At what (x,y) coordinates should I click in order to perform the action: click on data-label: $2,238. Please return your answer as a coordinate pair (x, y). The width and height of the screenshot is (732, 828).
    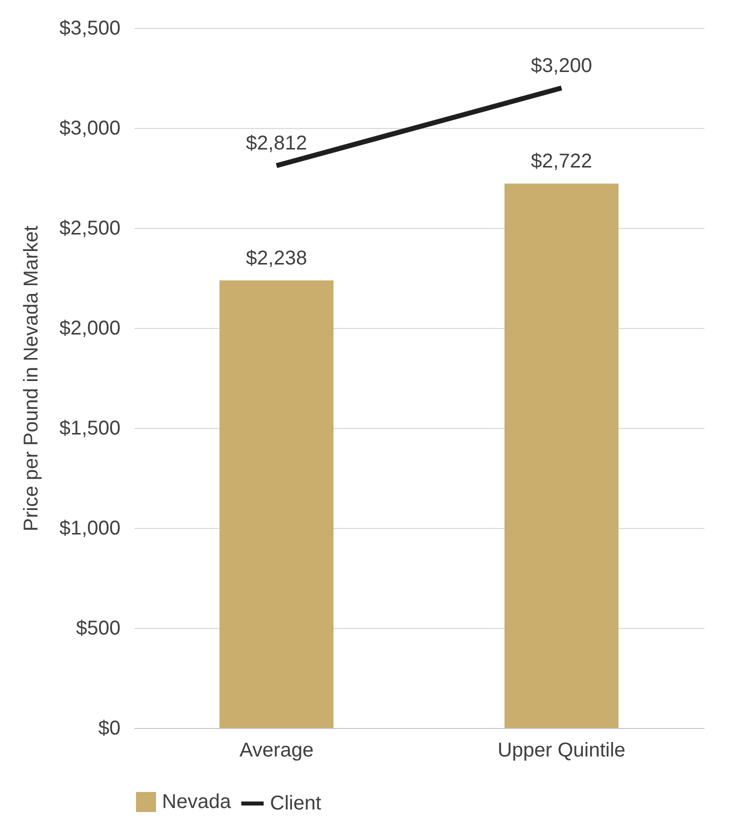
    Looking at the image, I should click on (277, 258).